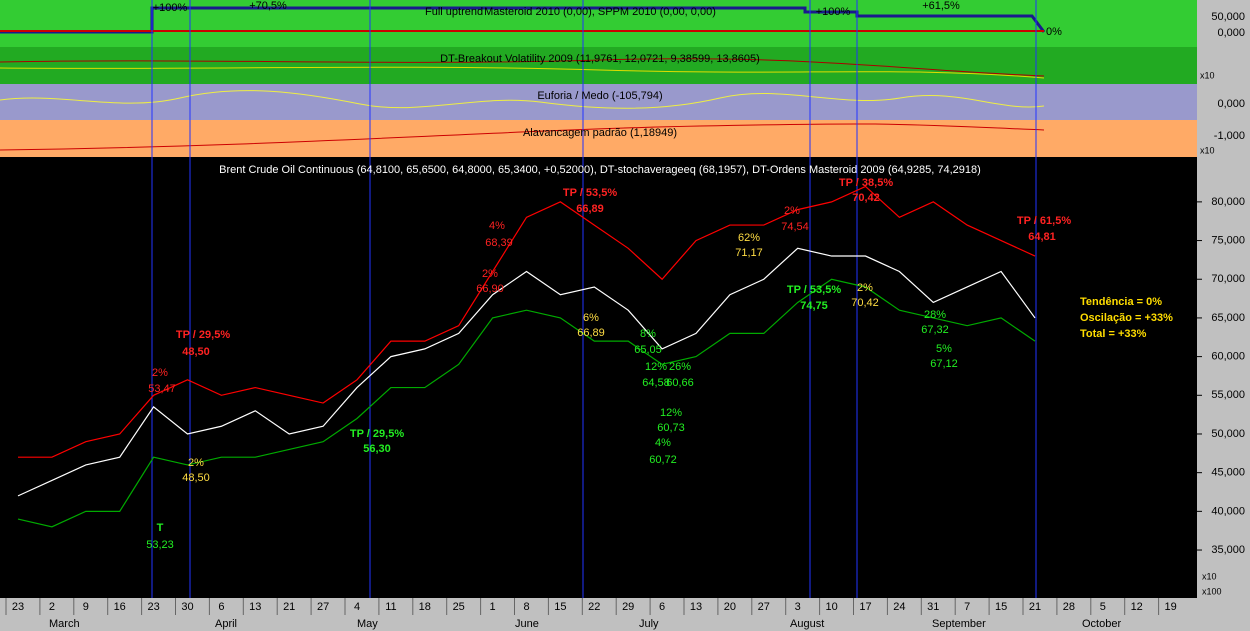 This screenshot has height=631, width=1250. Describe the element at coordinates (749, 253) in the screenshot. I see `annotation: 71,17` at that location.